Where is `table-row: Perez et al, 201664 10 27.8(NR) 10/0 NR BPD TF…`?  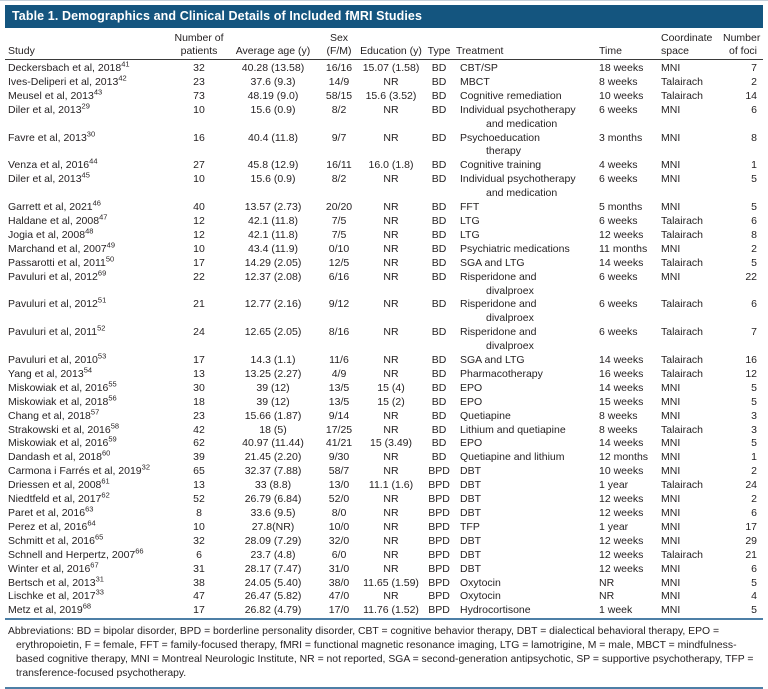
table-row: Perez et al, 201664 10 27.8(NR) 10/0 NR BPD TF… is located at coordinates (384, 527).